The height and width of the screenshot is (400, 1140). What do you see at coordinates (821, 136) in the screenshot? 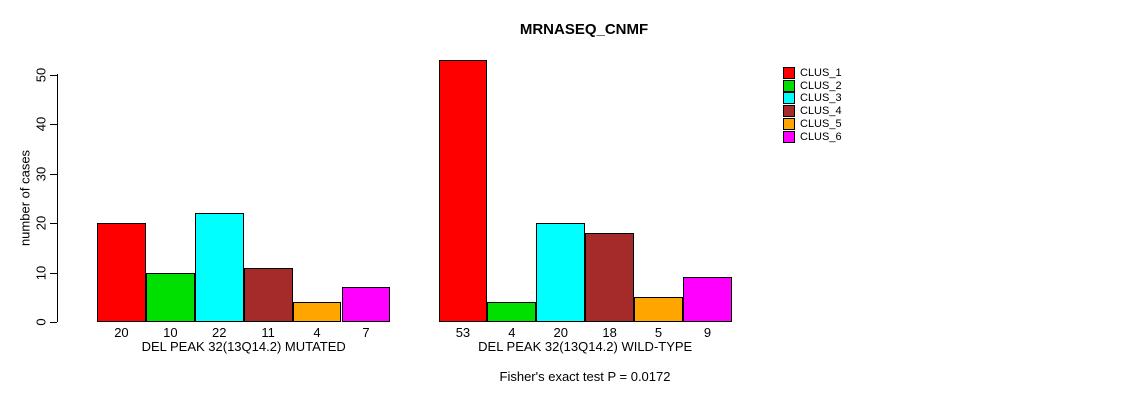
I see `legend-label: CLUS_6` at bounding box center [821, 136].